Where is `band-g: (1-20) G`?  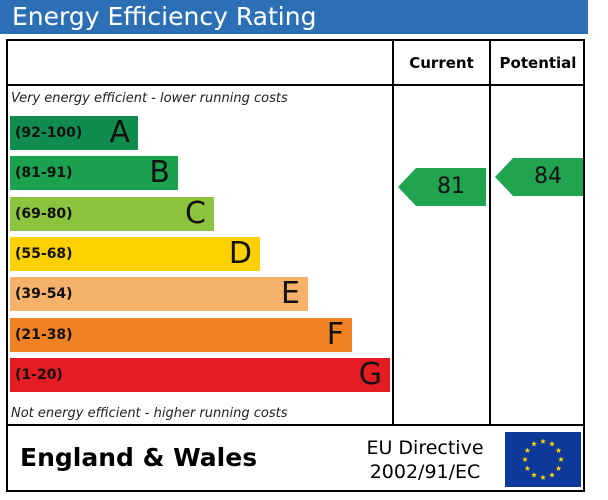
band-g: (1-20) G is located at coordinates (200, 374).